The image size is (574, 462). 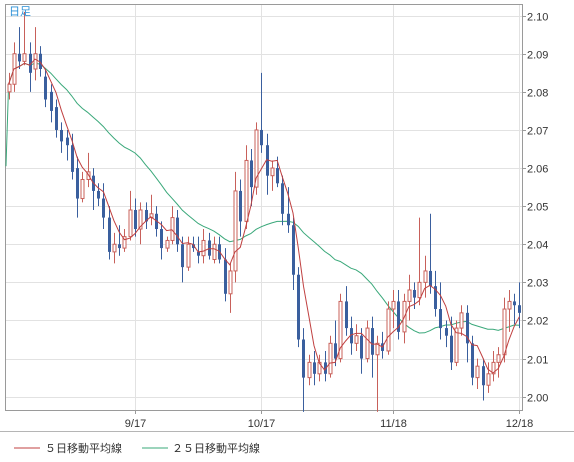 What do you see at coordinates (537, 208) in the screenshot?
I see `y-tick-label: 2.05` at bounding box center [537, 208].